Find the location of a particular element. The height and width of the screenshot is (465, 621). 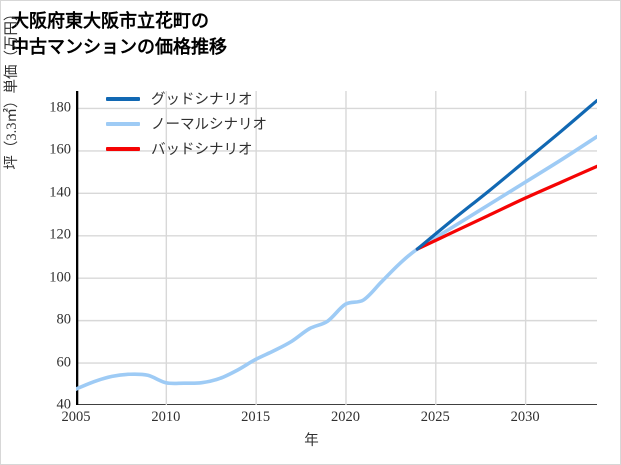

legend-label: バッドシナリオ is located at coordinates (202, 150).